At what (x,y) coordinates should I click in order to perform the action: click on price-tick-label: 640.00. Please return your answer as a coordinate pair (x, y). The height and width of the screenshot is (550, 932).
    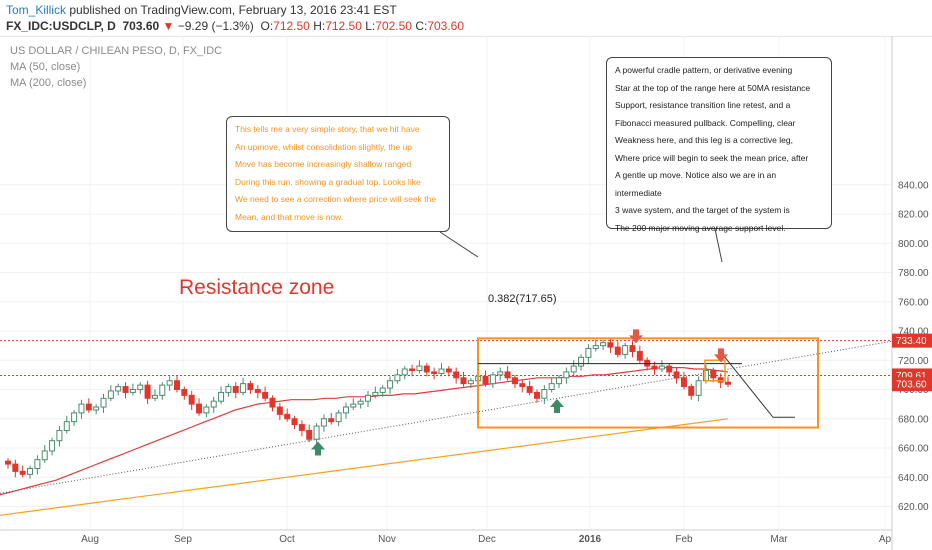
    Looking at the image, I should click on (913, 478).